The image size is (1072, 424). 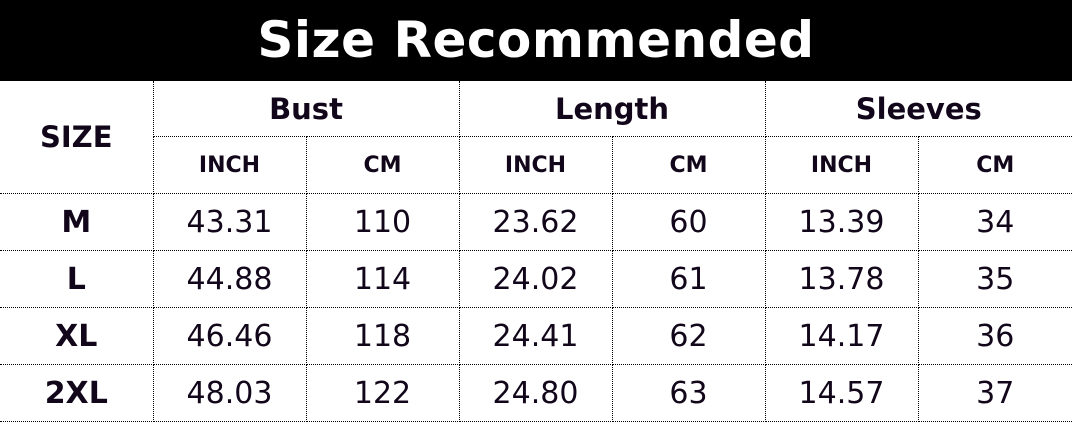 What do you see at coordinates (382, 222) in the screenshot?
I see `value-cell: 110` at bounding box center [382, 222].